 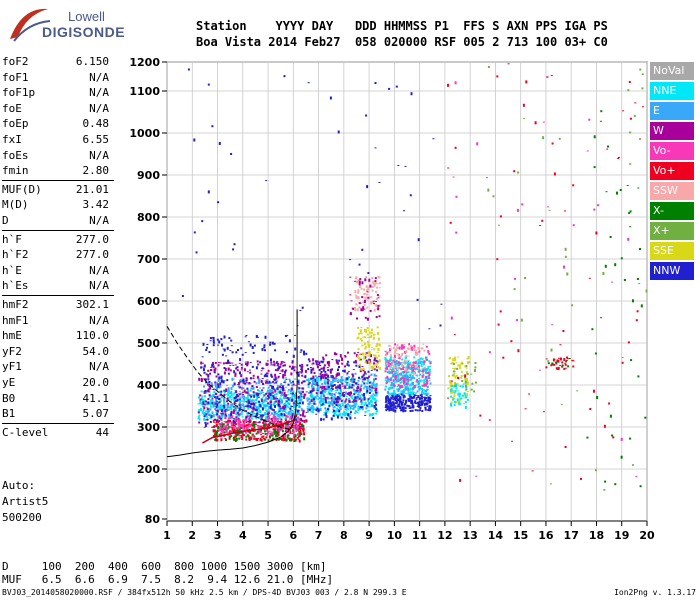 I want to click on y-tick-label: 600, so click(x=148, y=301).